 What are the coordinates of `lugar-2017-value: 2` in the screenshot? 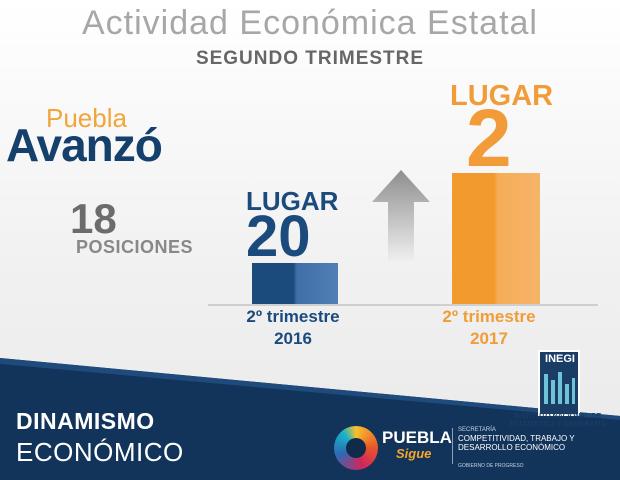 It's located at (489, 138).